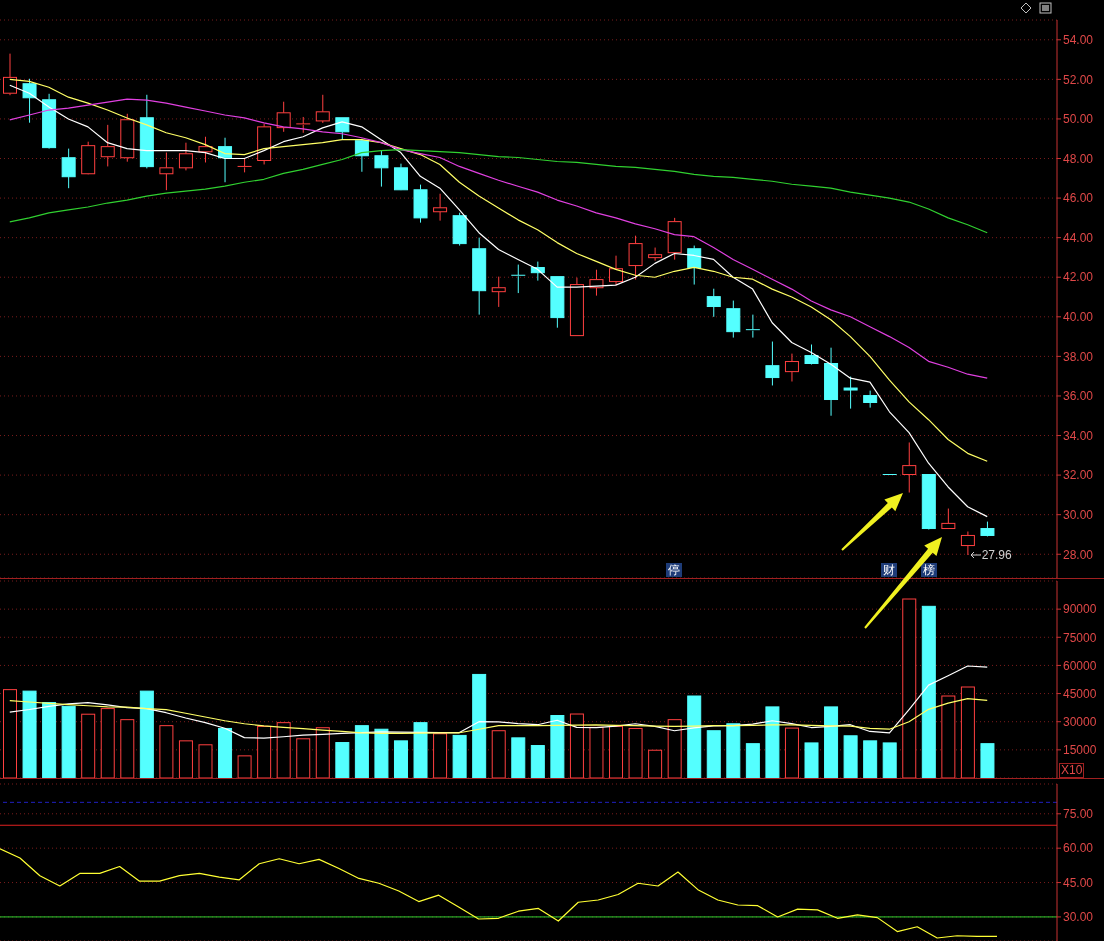 This screenshot has height=941, width=1104. What do you see at coordinates (1080, 693) in the screenshot?
I see `y-tick-label: 45000` at bounding box center [1080, 693].